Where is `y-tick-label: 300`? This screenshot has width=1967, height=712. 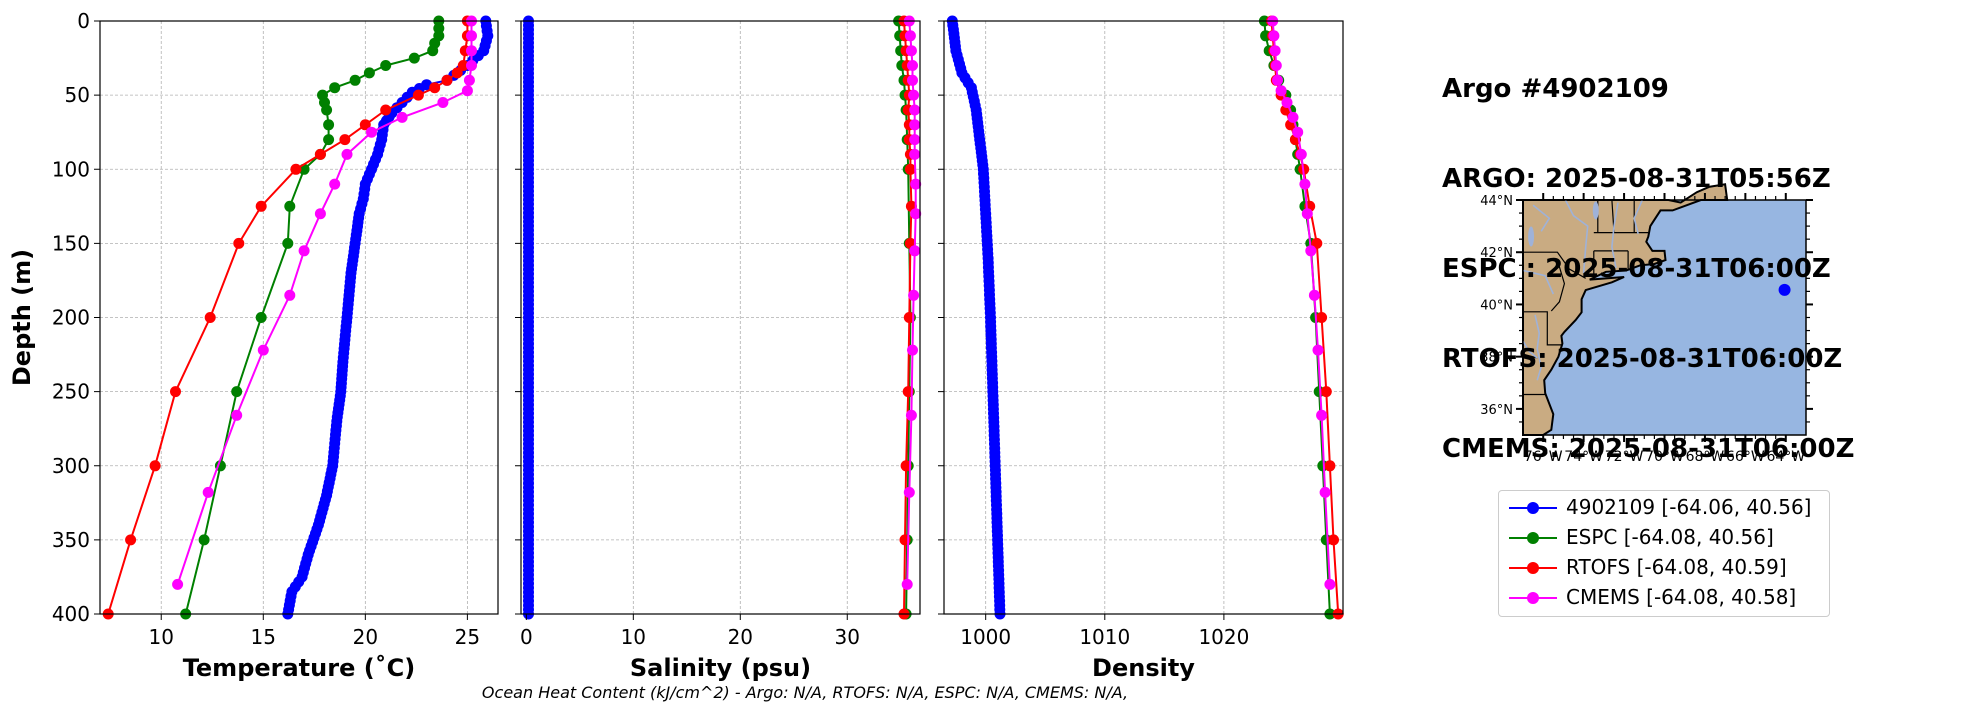
y-tick-label: 300 is located at coordinates (71, 466).